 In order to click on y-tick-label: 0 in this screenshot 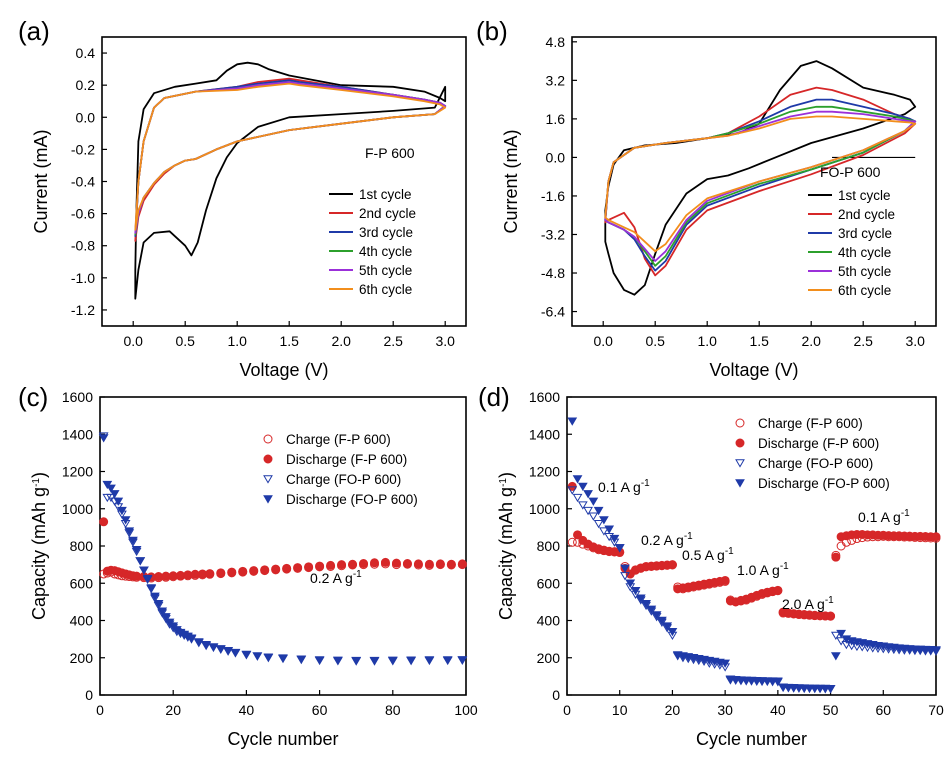, I will do `click(89, 695)`.